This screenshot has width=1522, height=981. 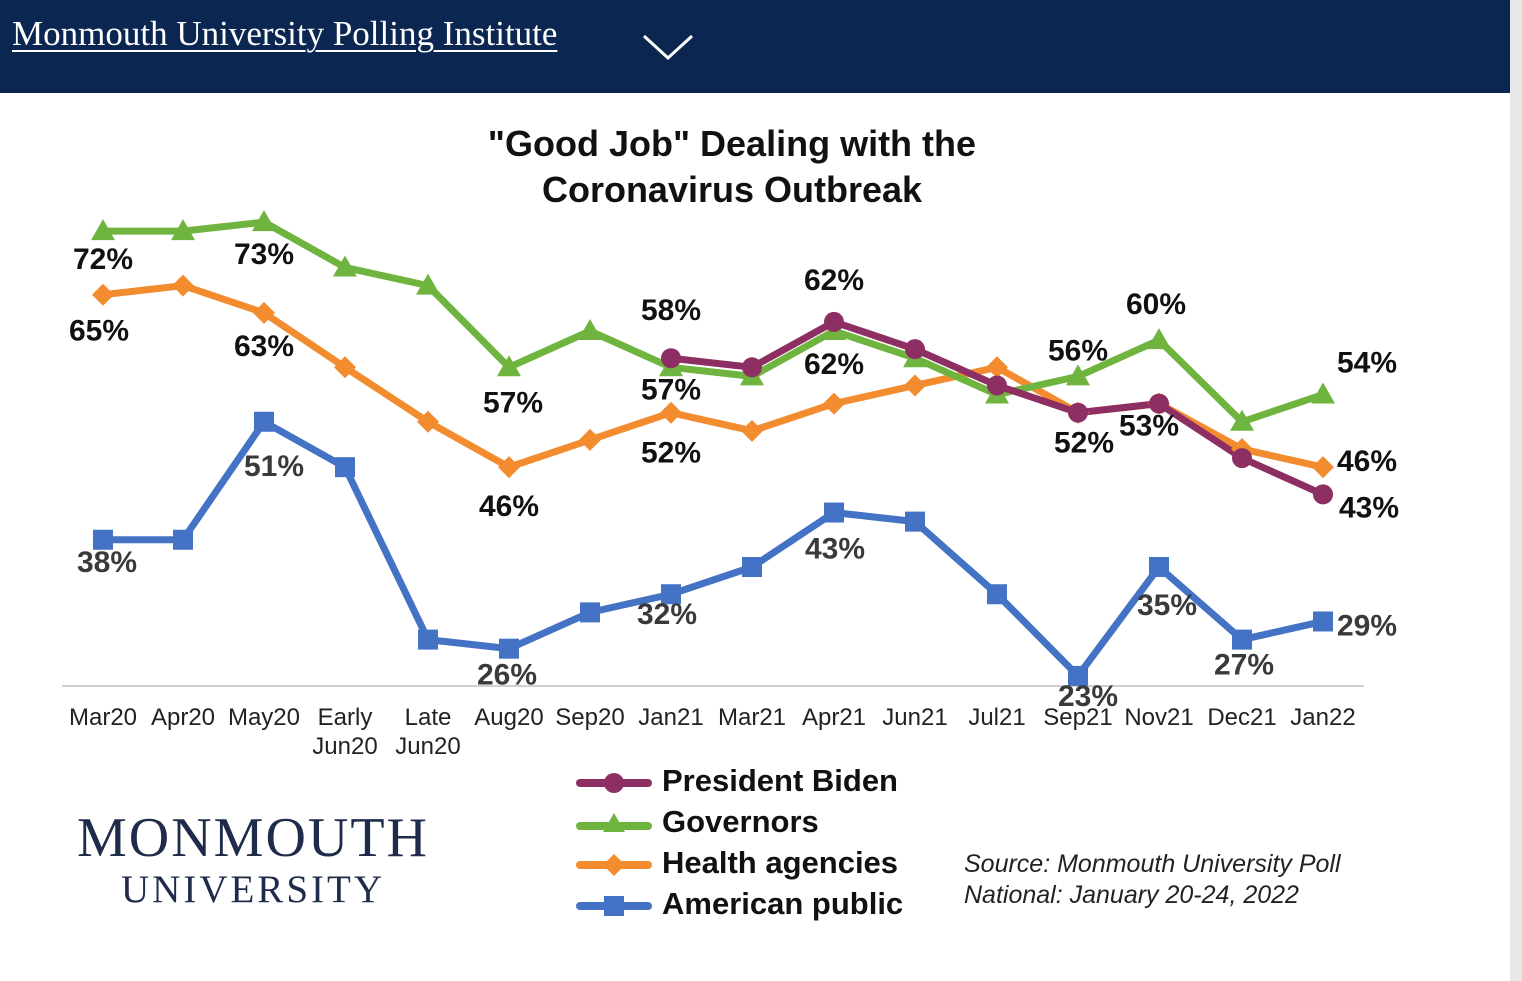 What do you see at coordinates (274, 466) in the screenshot?
I see `data-label: 51%` at bounding box center [274, 466].